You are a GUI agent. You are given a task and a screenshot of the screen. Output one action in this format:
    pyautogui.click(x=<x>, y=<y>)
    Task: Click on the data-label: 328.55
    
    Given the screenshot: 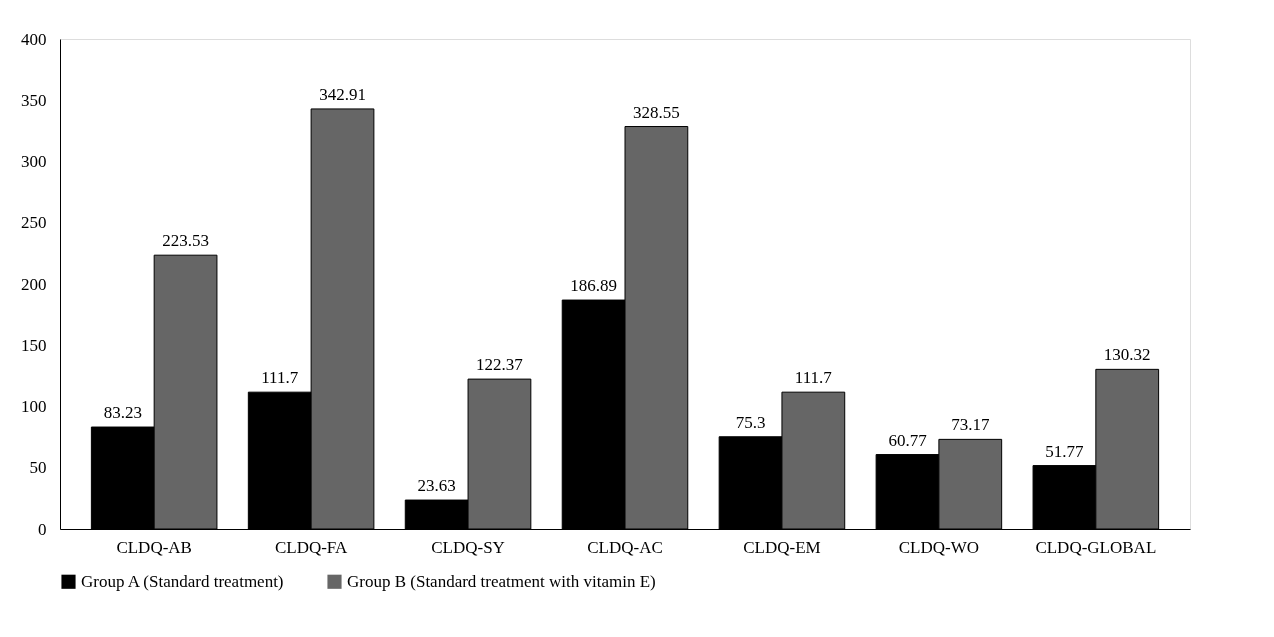 What is the action you would take?
    pyautogui.click(x=656, y=112)
    